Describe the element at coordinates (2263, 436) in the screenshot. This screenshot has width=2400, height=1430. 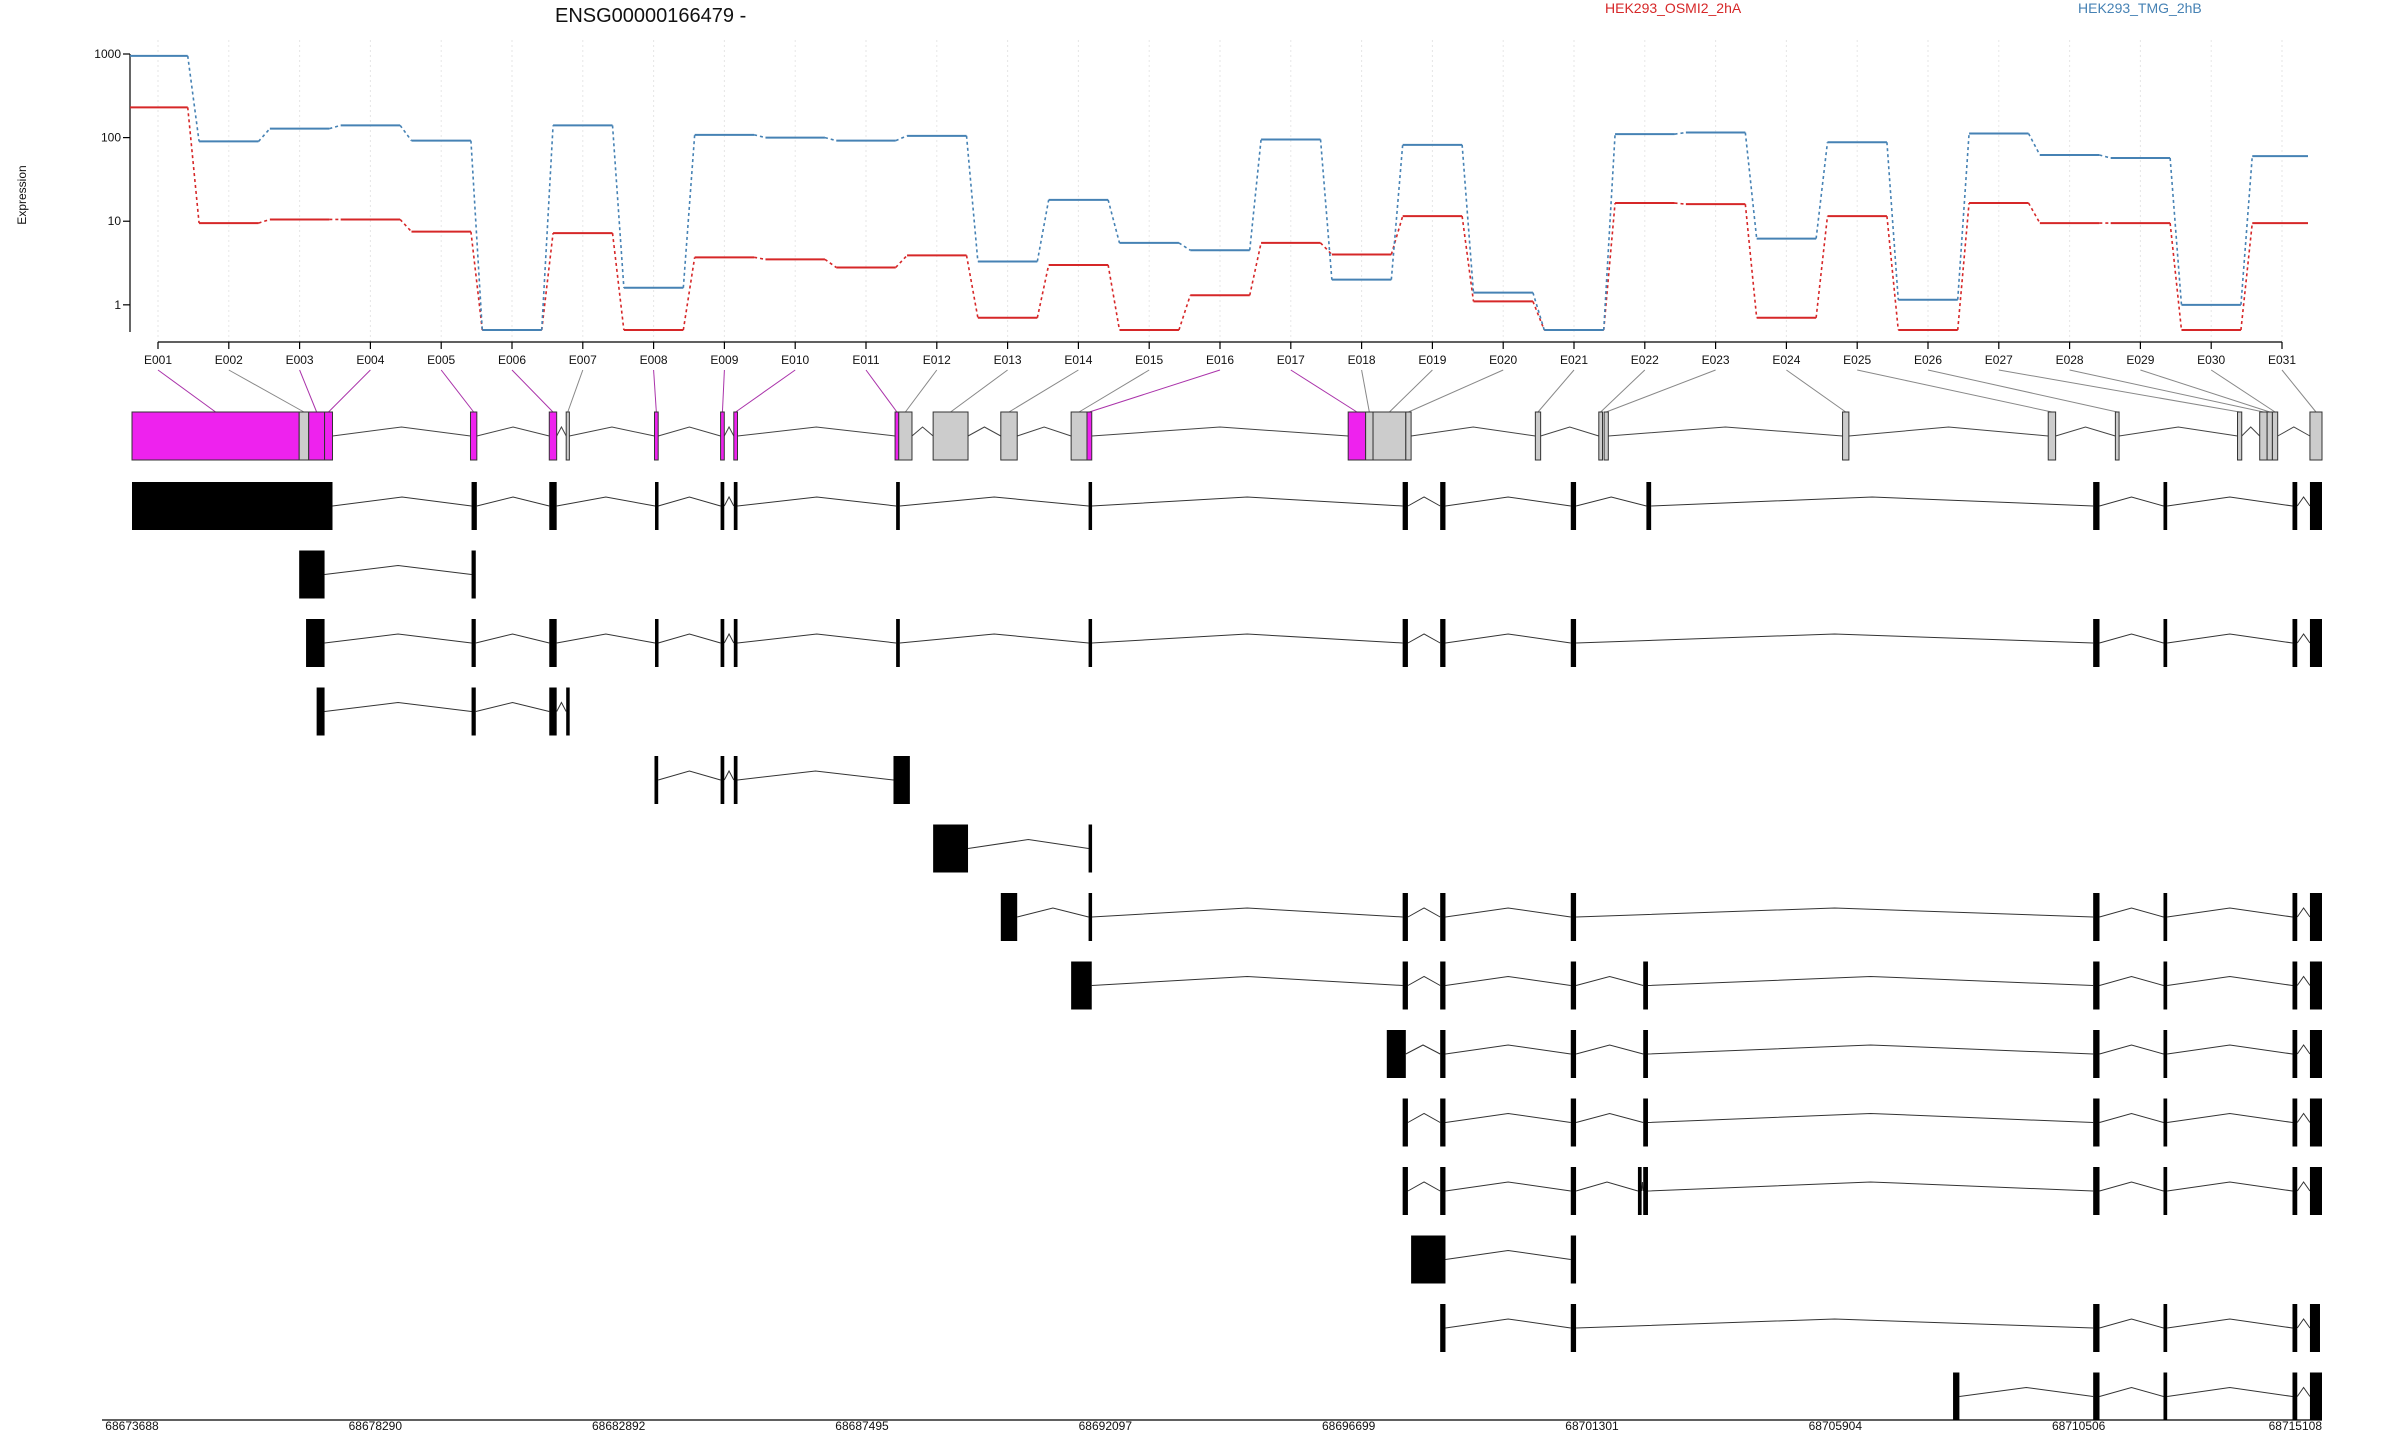
I see `exon-bin-E028` at that location.